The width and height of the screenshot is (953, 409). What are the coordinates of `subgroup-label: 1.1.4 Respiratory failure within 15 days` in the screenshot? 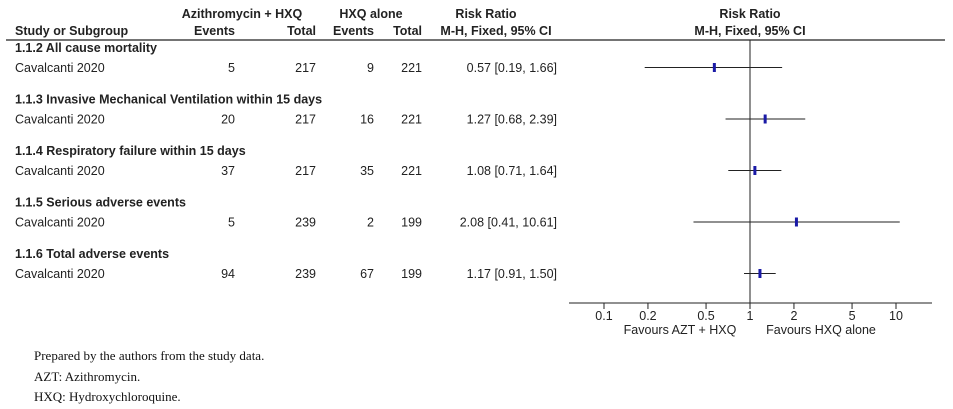 It's located at (130, 151).